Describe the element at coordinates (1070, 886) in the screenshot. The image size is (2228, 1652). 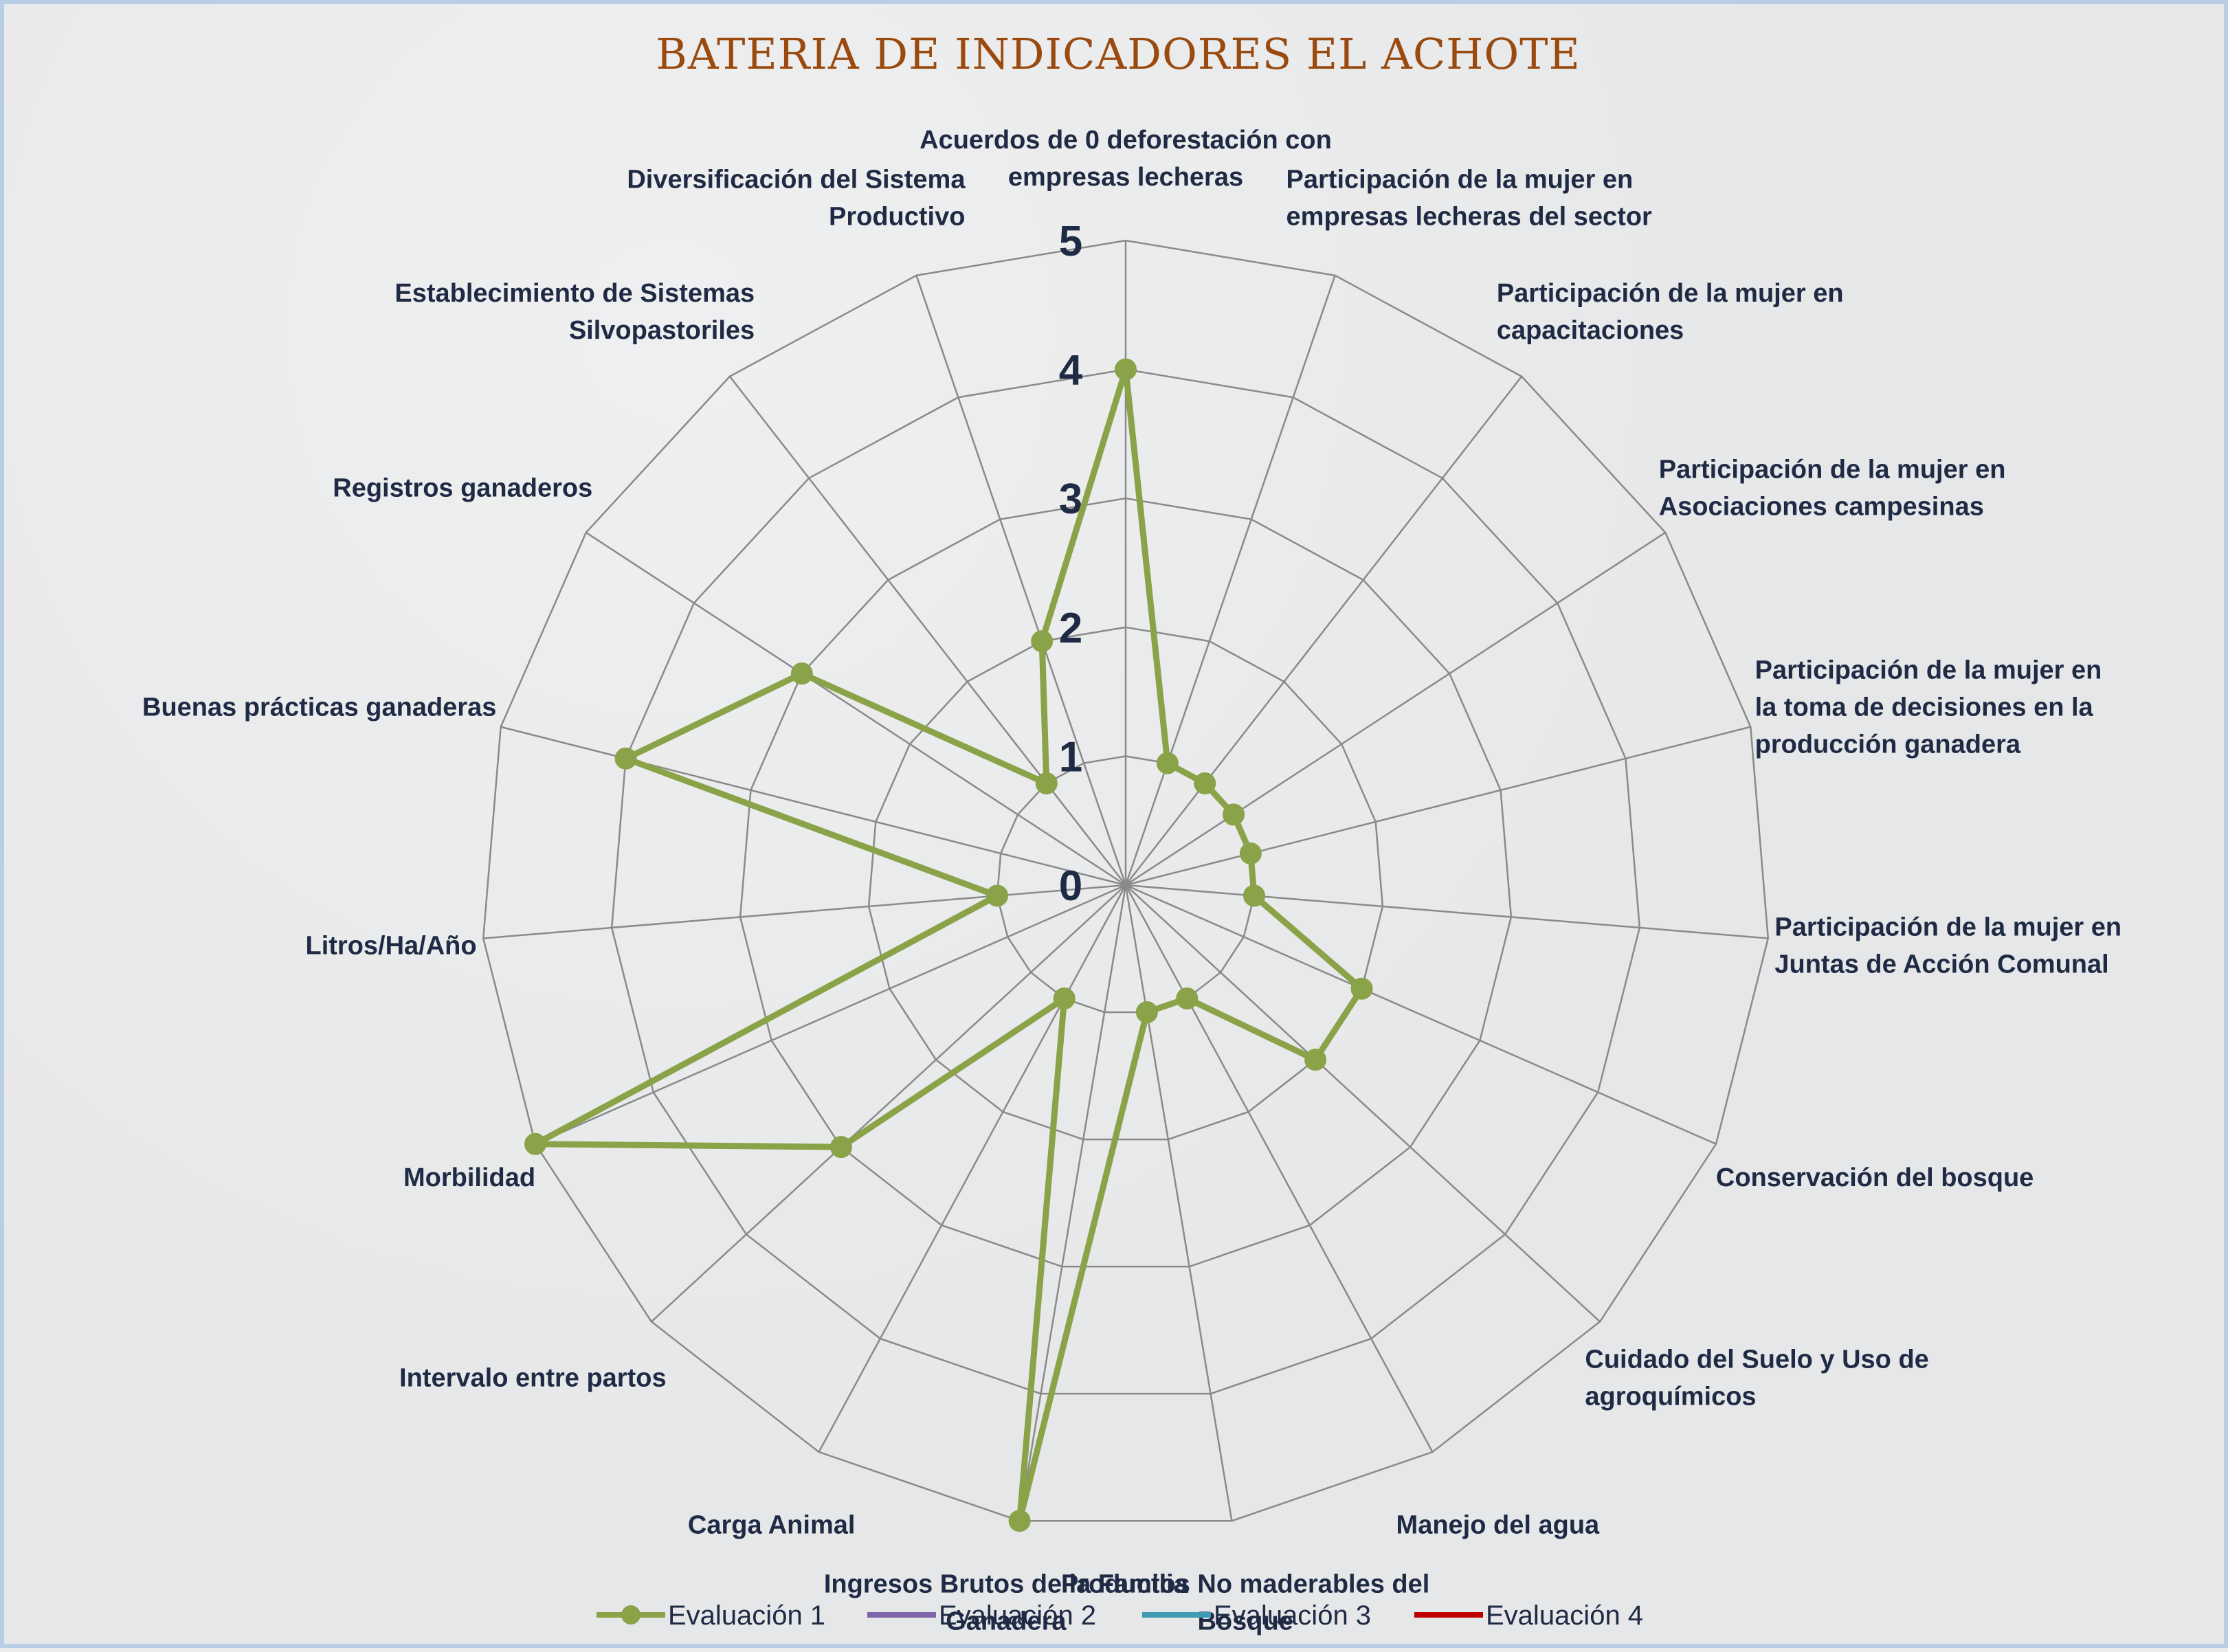
I see `radial-tick-label: 0` at that location.